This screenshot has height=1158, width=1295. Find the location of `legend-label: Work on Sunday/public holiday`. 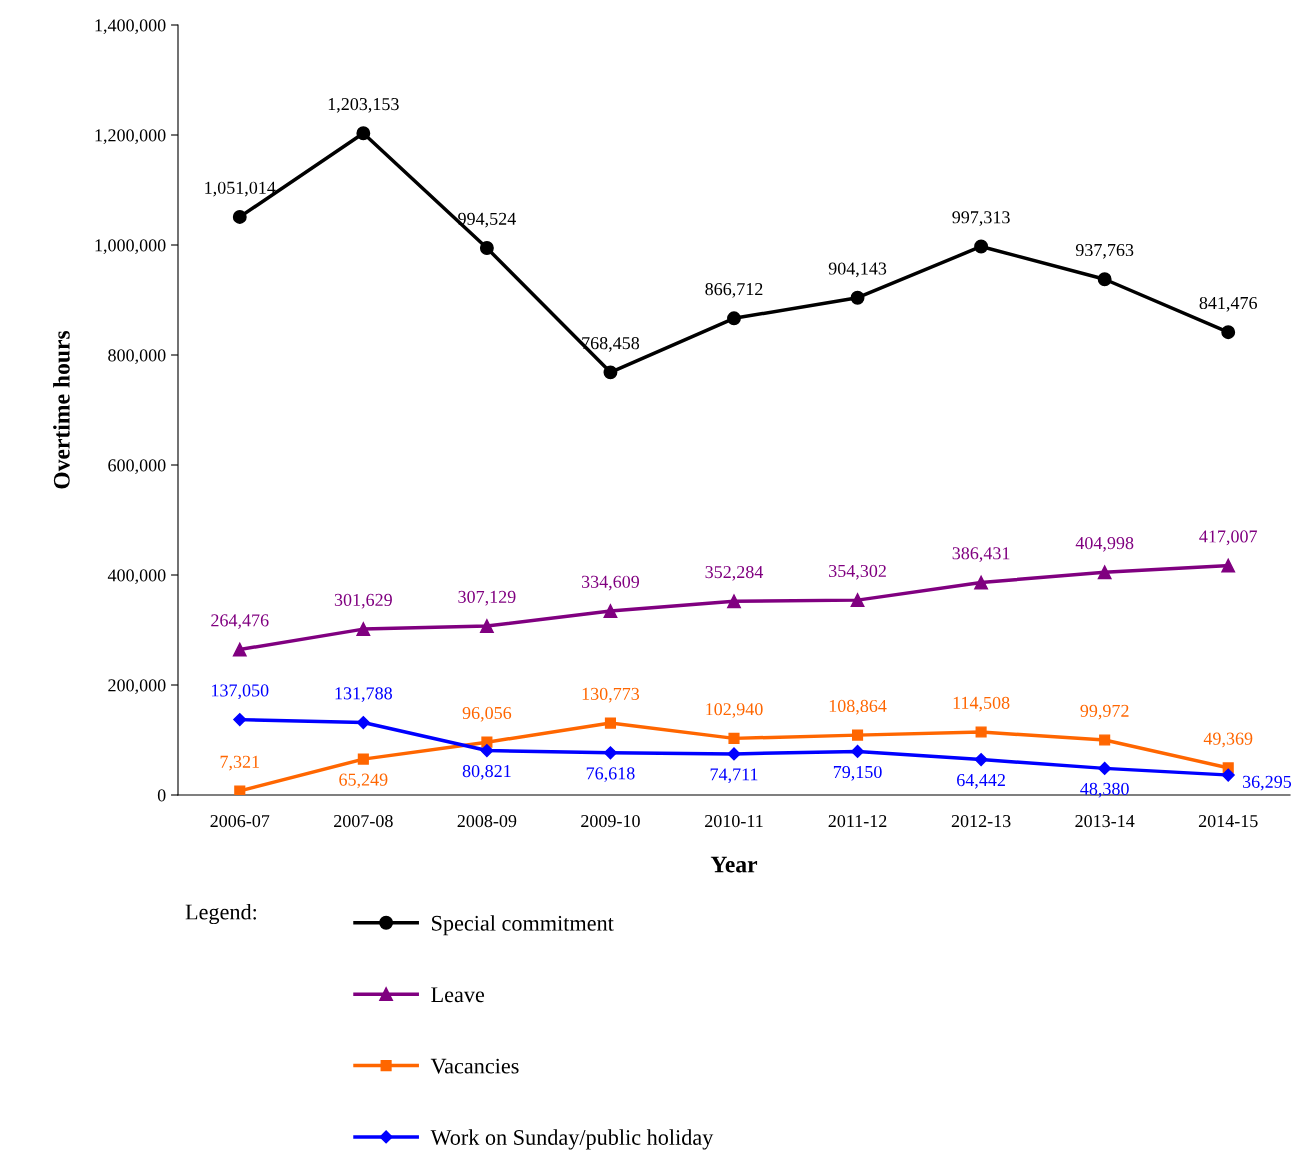

legend-label: Work on Sunday/public holiday is located at coordinates (572, 1139).